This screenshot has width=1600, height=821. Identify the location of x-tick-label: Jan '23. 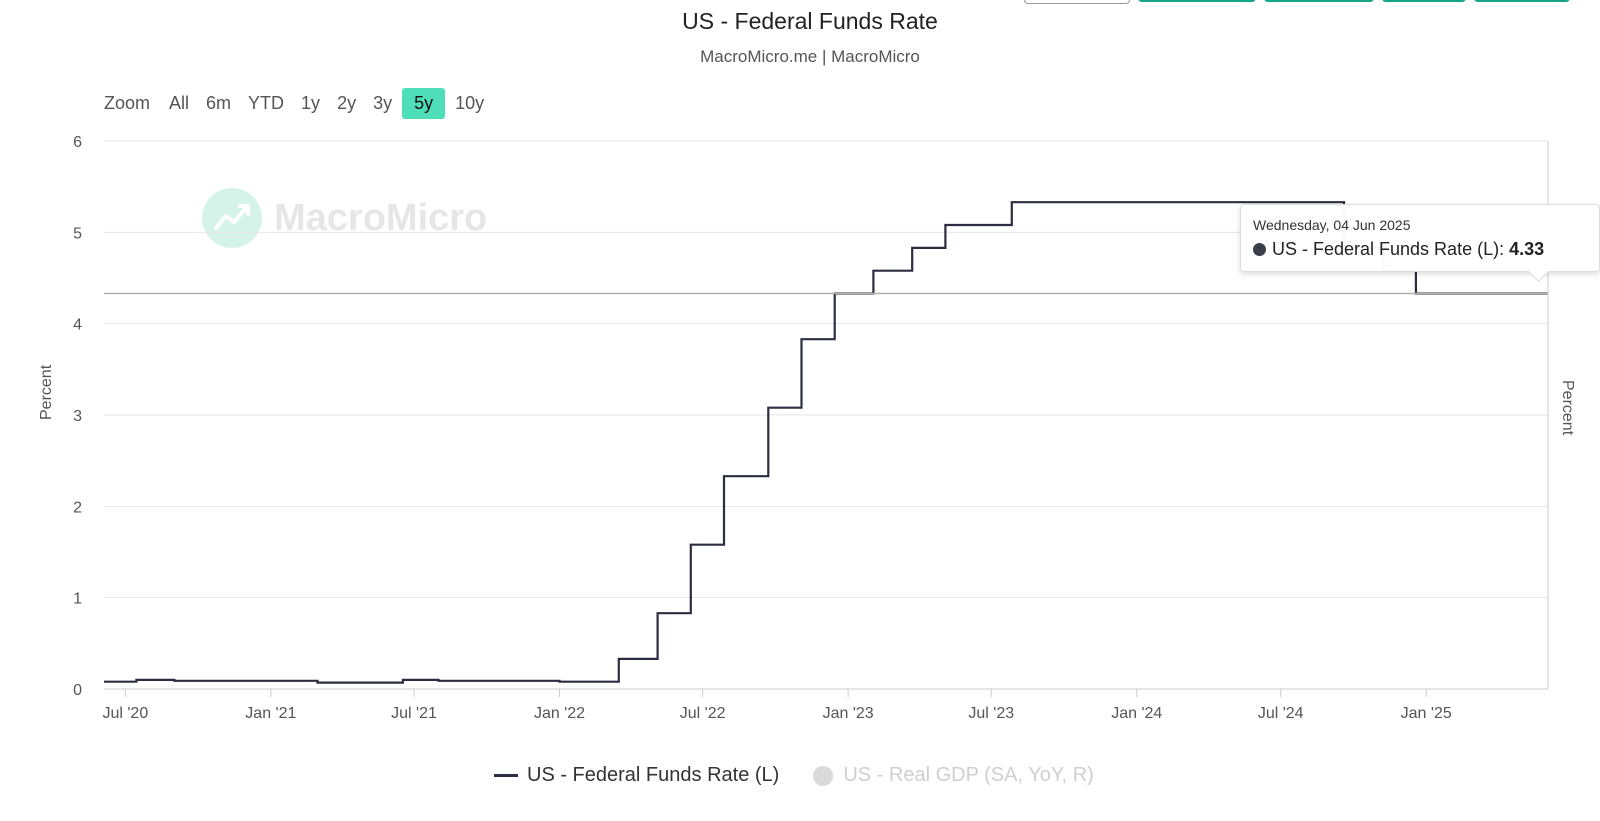
(848, 713).